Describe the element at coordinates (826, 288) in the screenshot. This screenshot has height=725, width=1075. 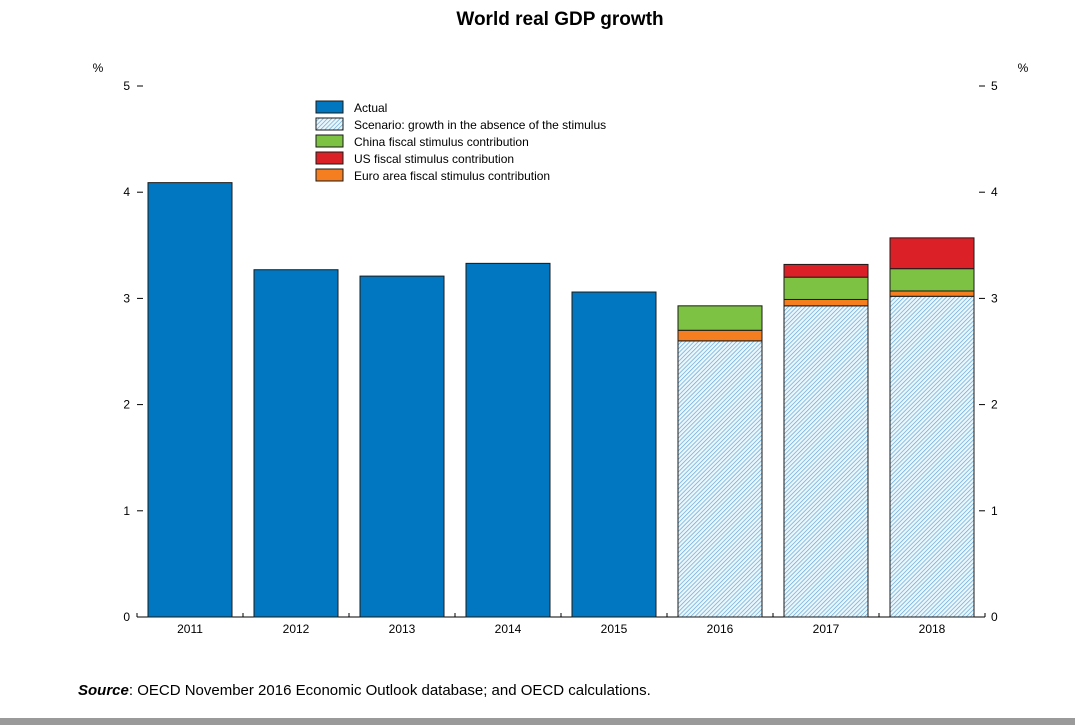
I see `bar-2017-china-fiscal-stimulus-contribution` at that location.